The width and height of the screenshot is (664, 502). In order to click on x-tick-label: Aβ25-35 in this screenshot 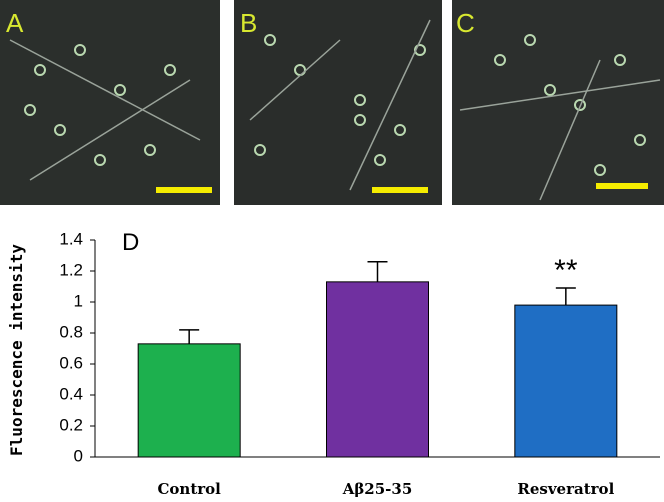, I will do `click(377, 489)`.